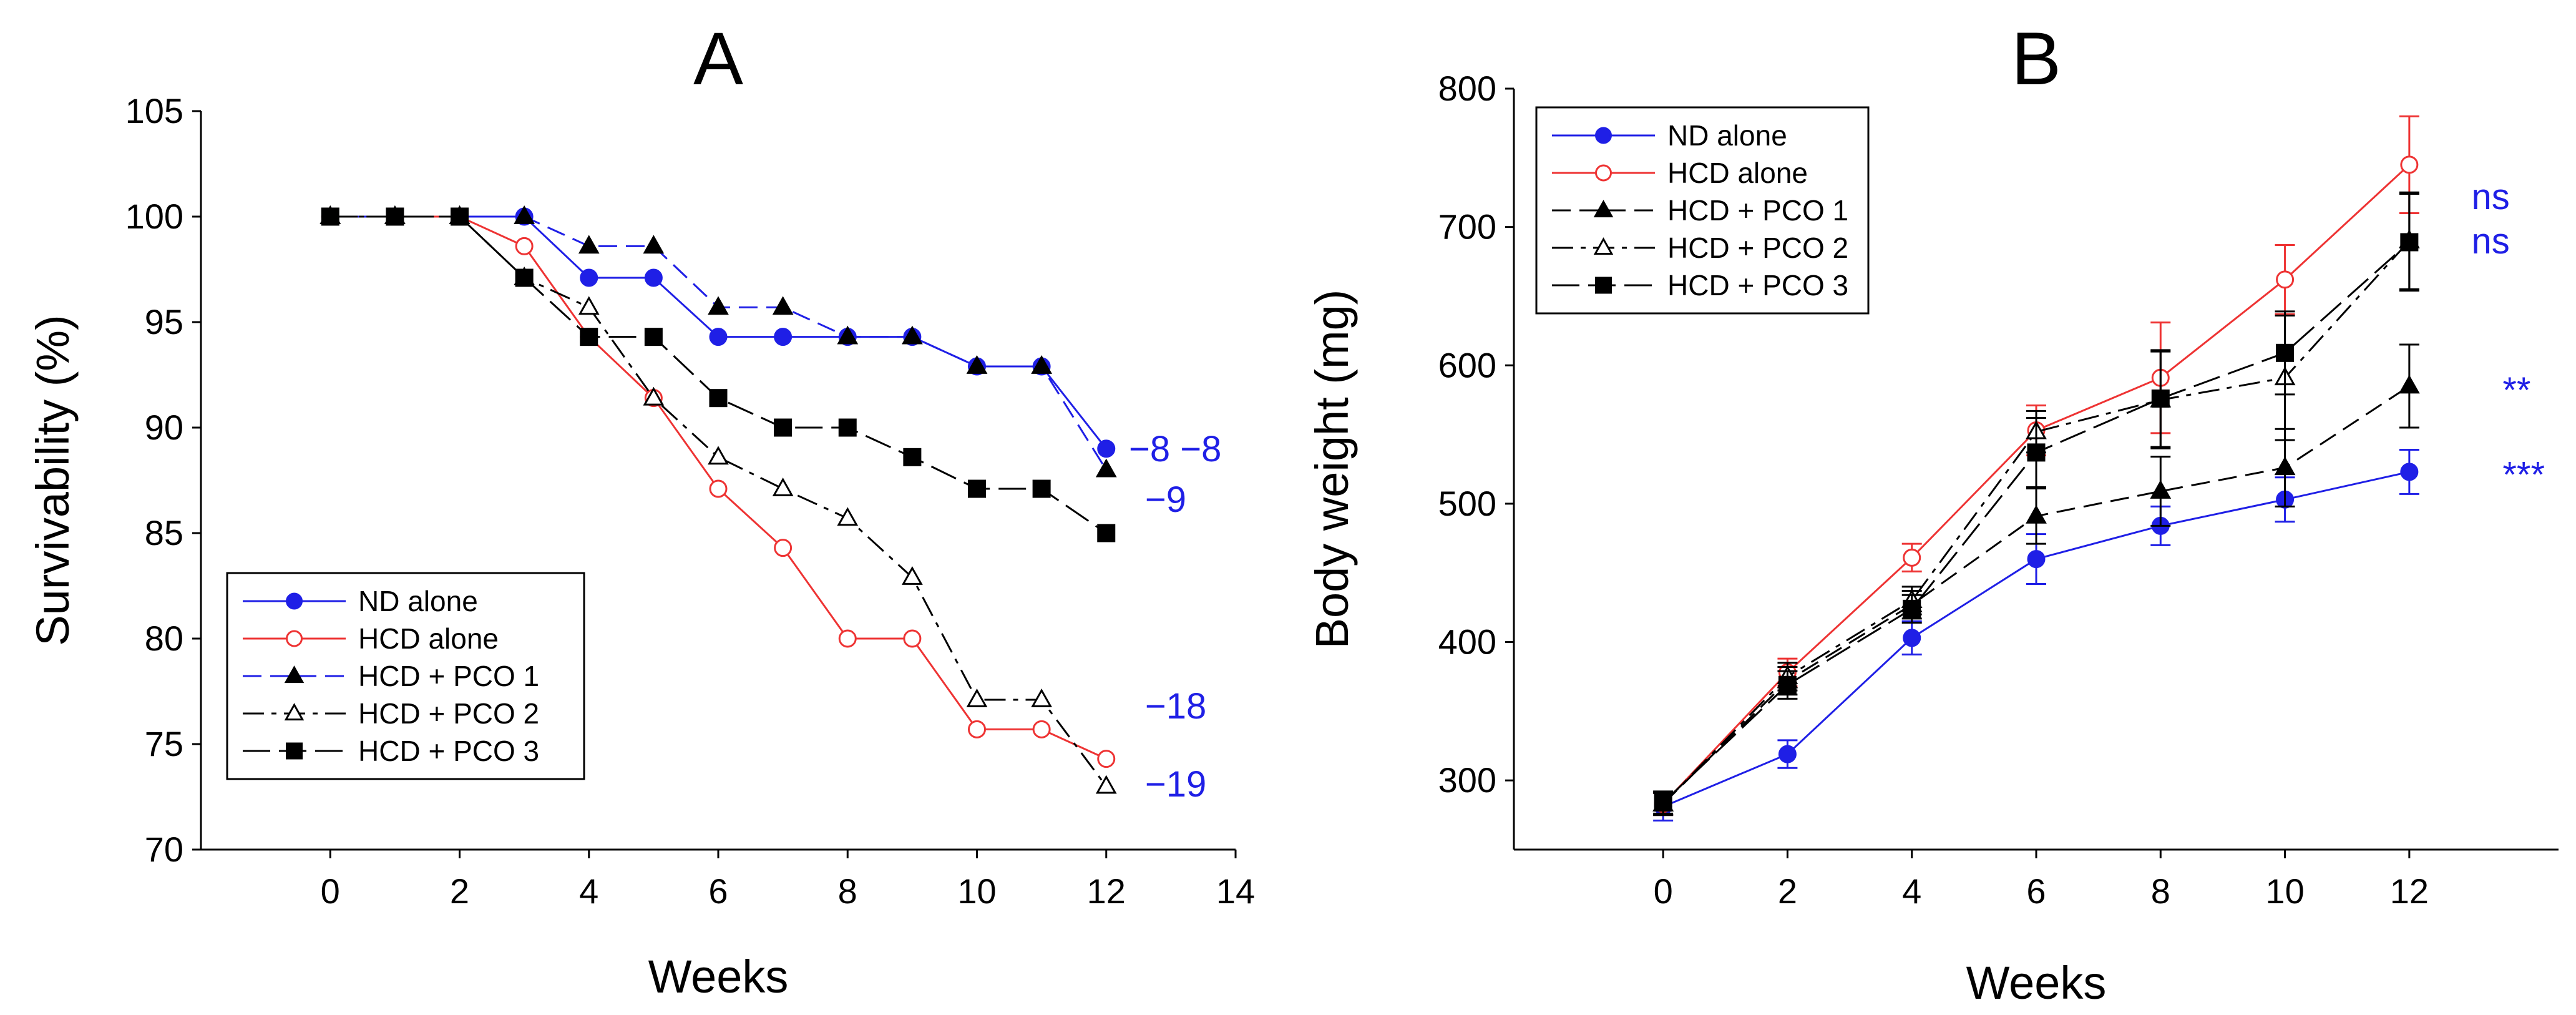  Describe the element at coordinates (2036, 59) in the screenshot. I see `panel-b-panel-title: B` at that location.